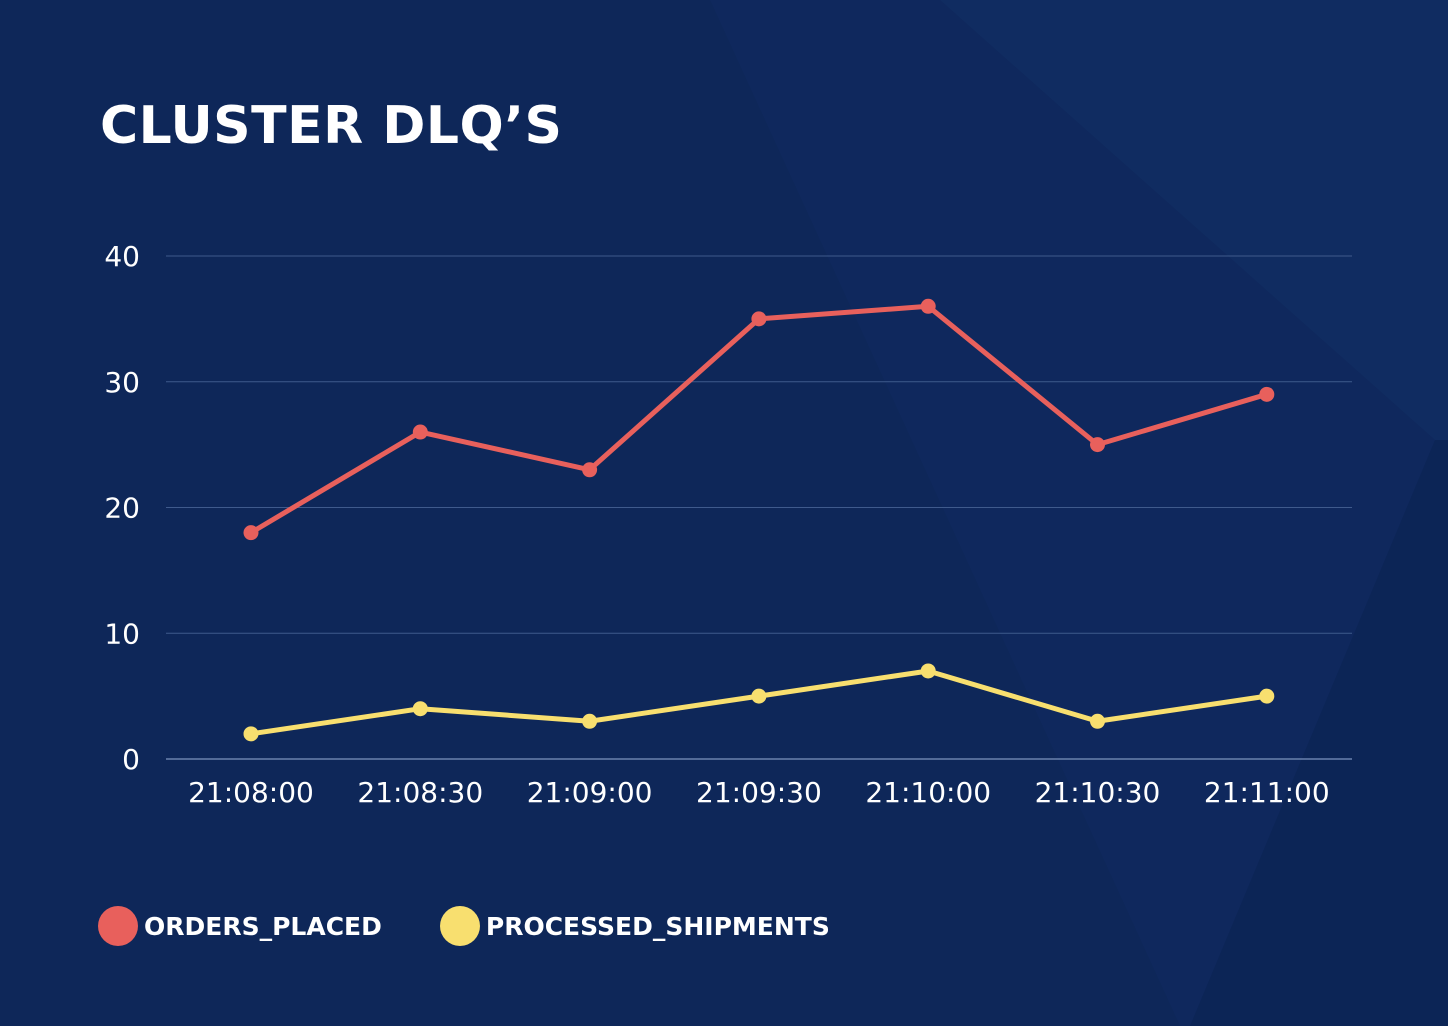 The image size is (1448, 1026). I want to click on legend-item-orders-placed: ORDERS_PLACED, so click(240, 926).